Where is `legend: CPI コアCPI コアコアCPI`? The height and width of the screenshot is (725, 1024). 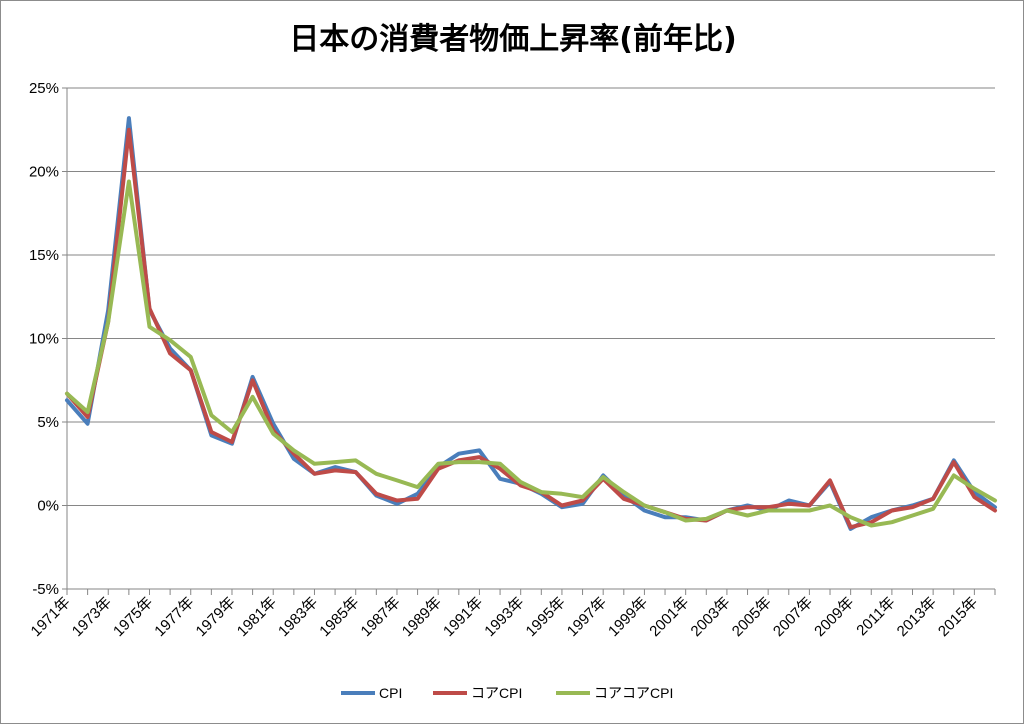
legend: CPI コアCPI コアコアCPI is located at coordinates (507, 693).